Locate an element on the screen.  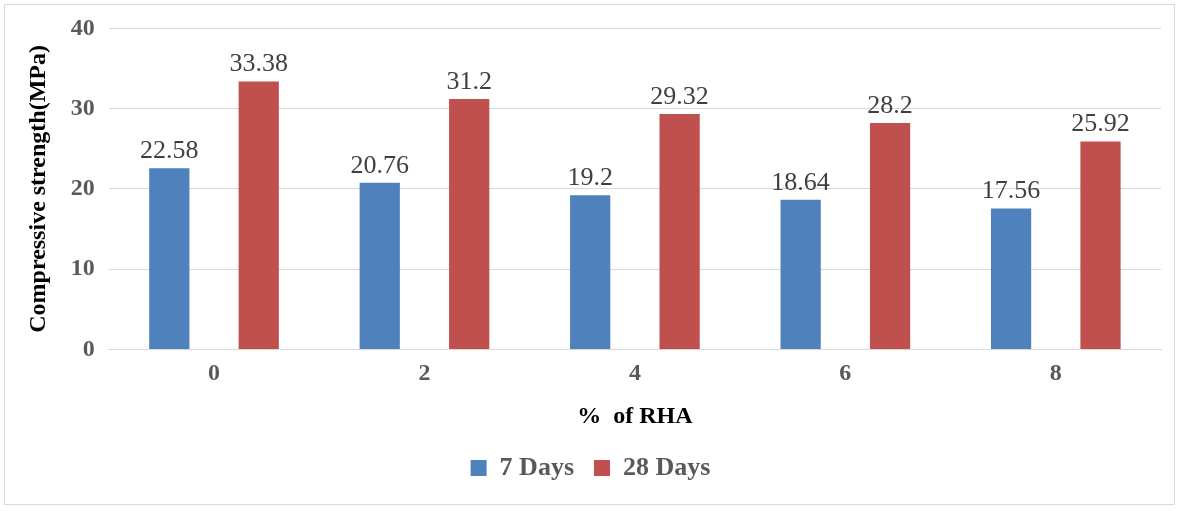
x-tick-label: 6 is located at coordinates (845, 372).